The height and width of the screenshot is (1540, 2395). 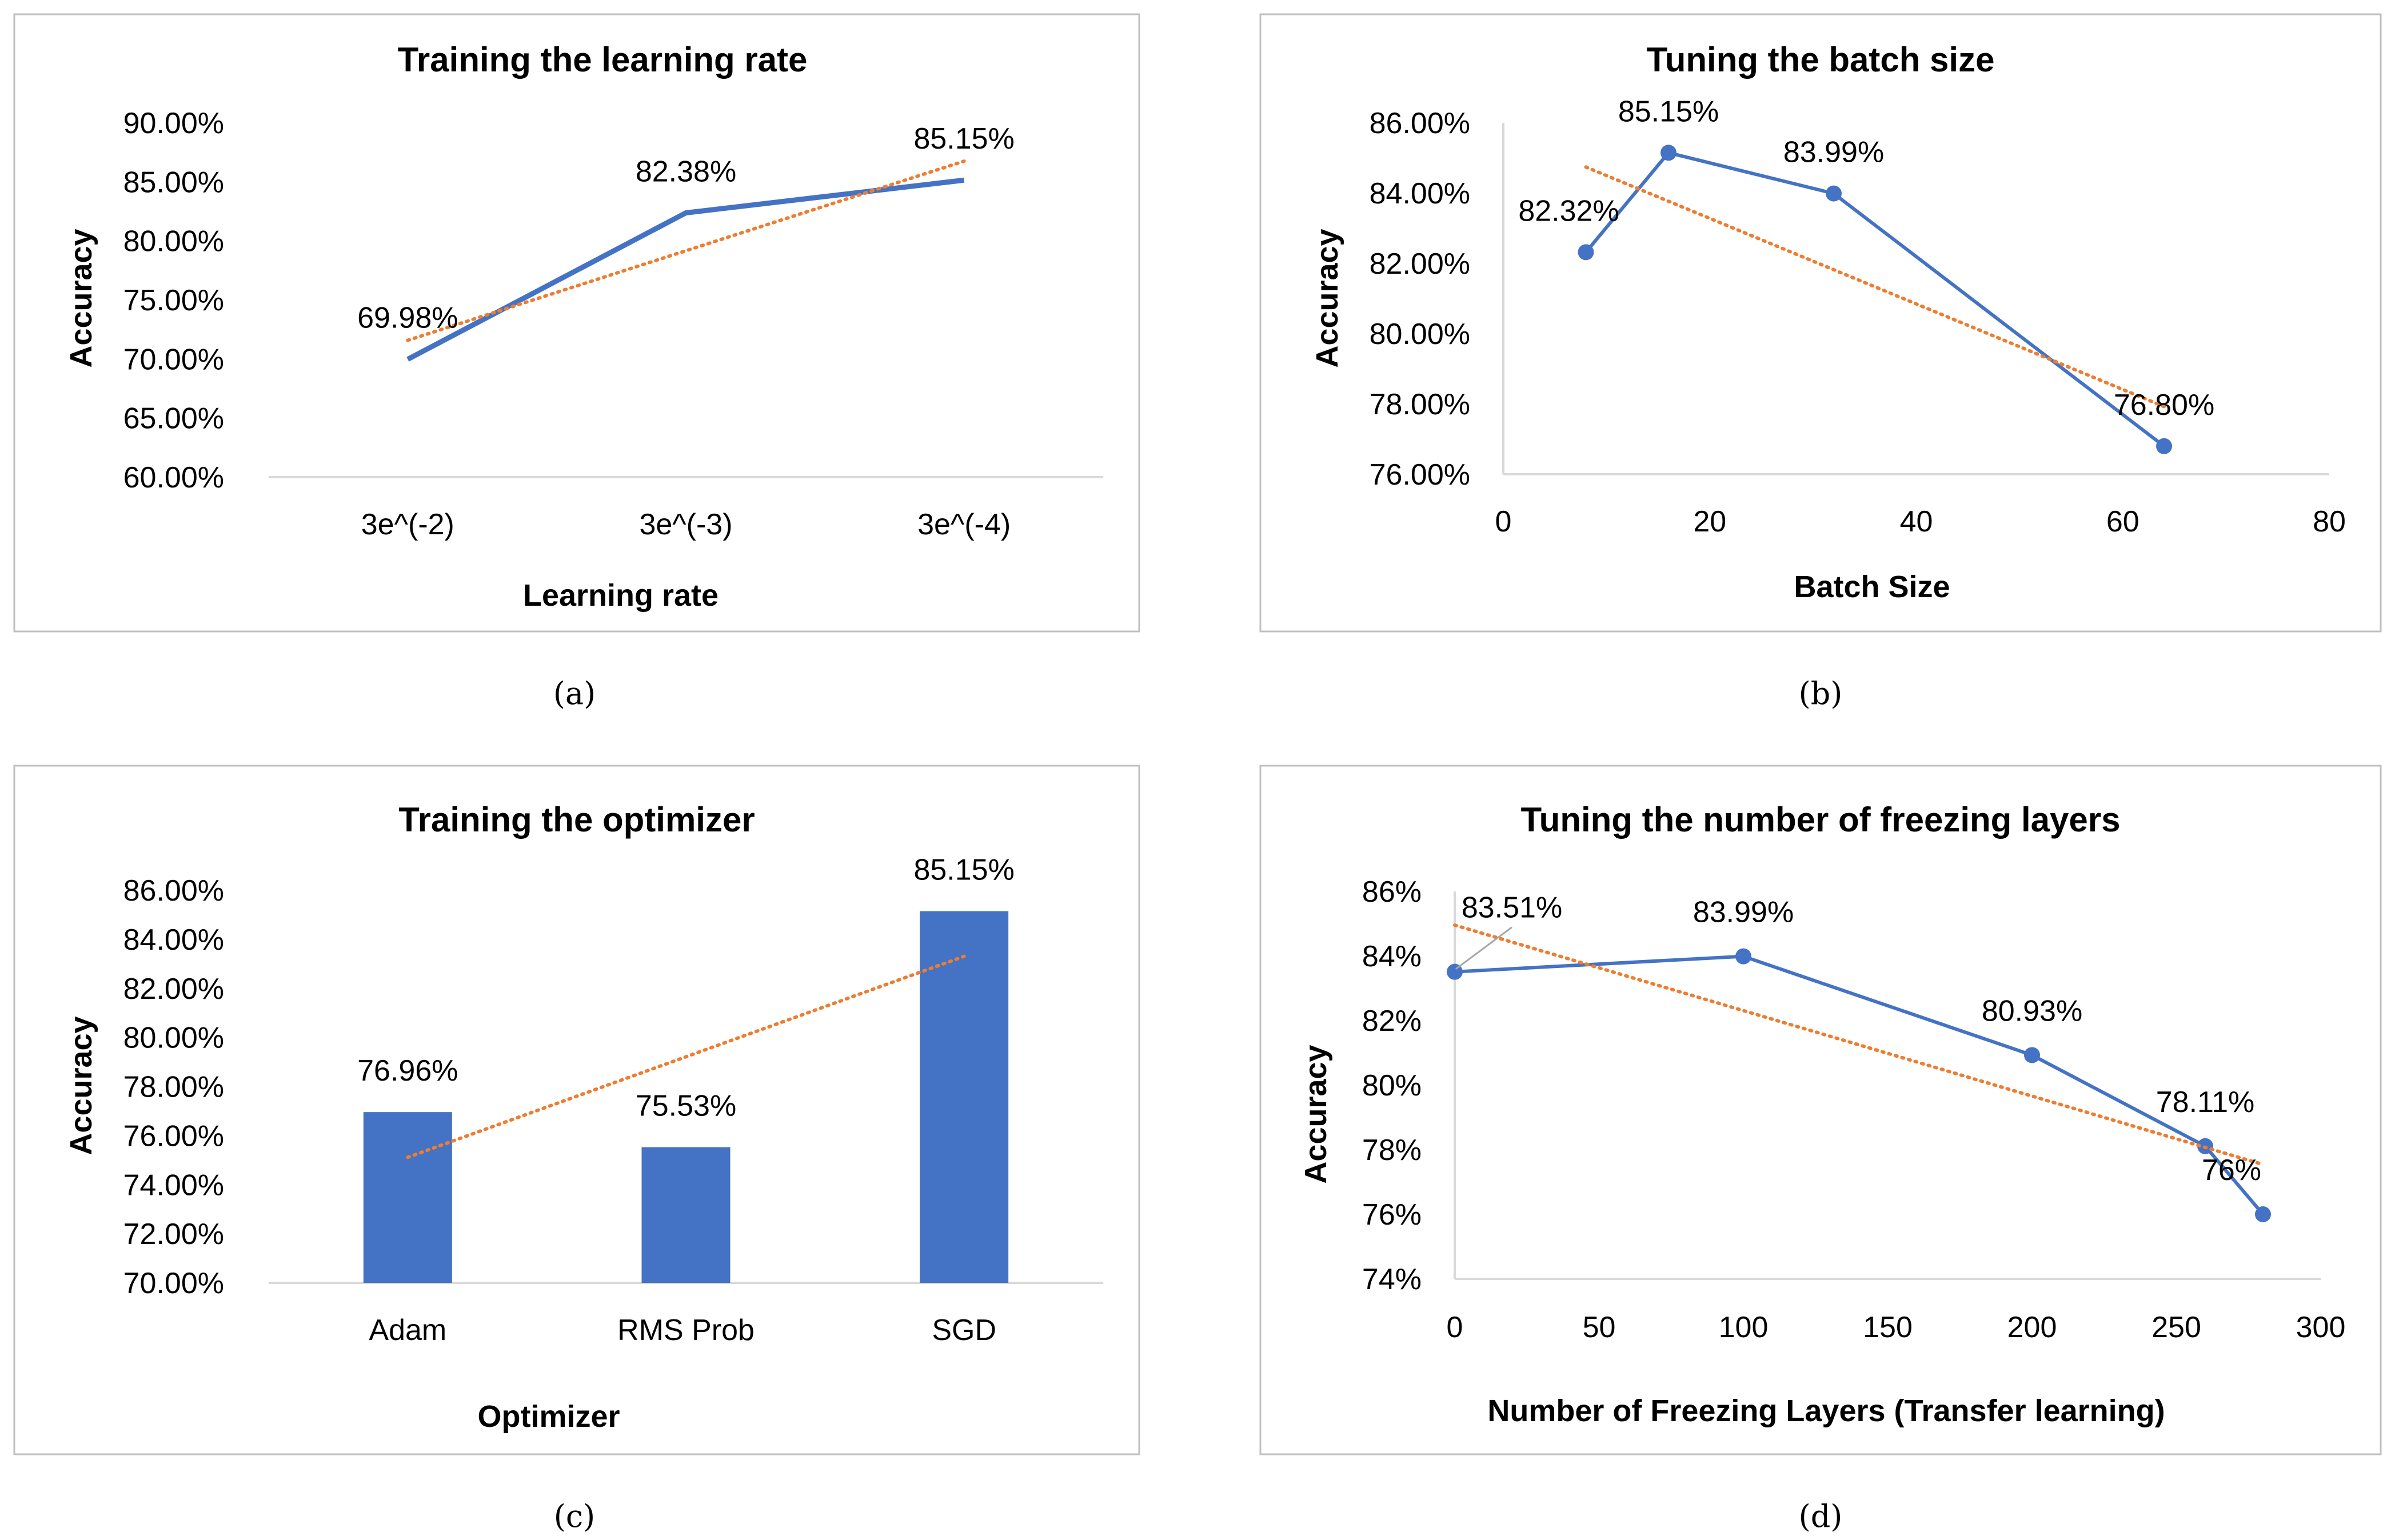 What do you see at coordinates (1483, 948) in the screenshot?
I see `leader-line` at bounding box center [1483, 948].